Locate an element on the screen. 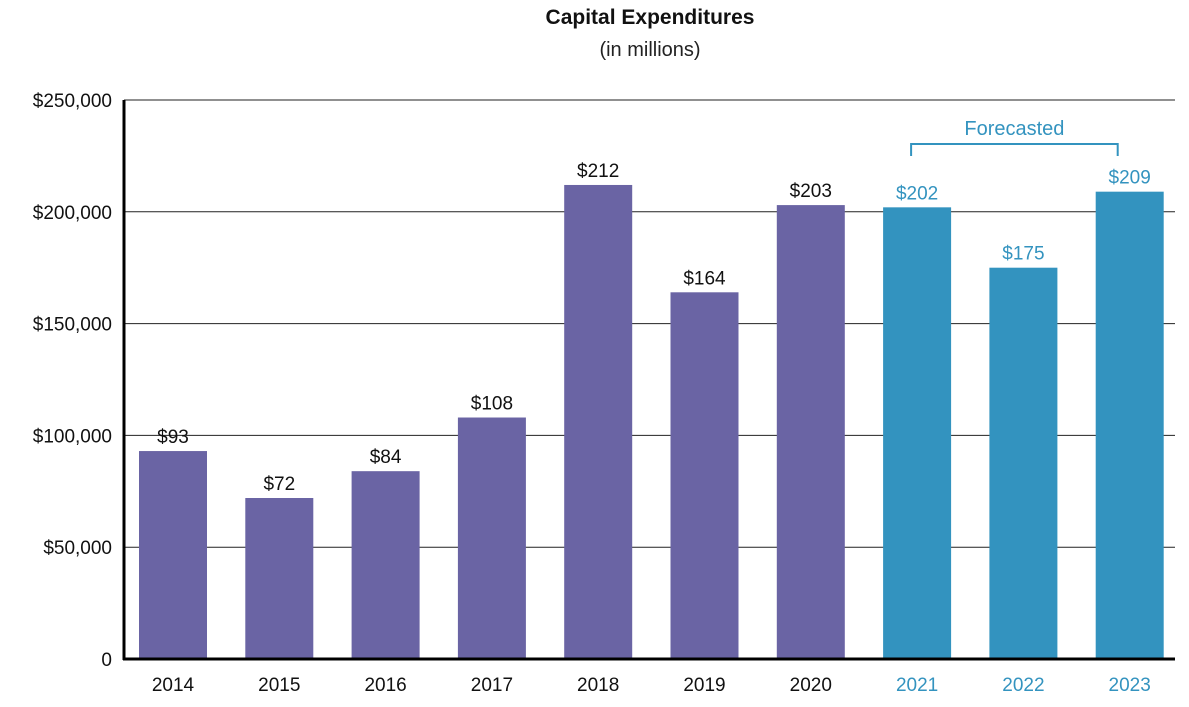  x-tick-label-2014: 2014 is located at coordinates (173, 685).